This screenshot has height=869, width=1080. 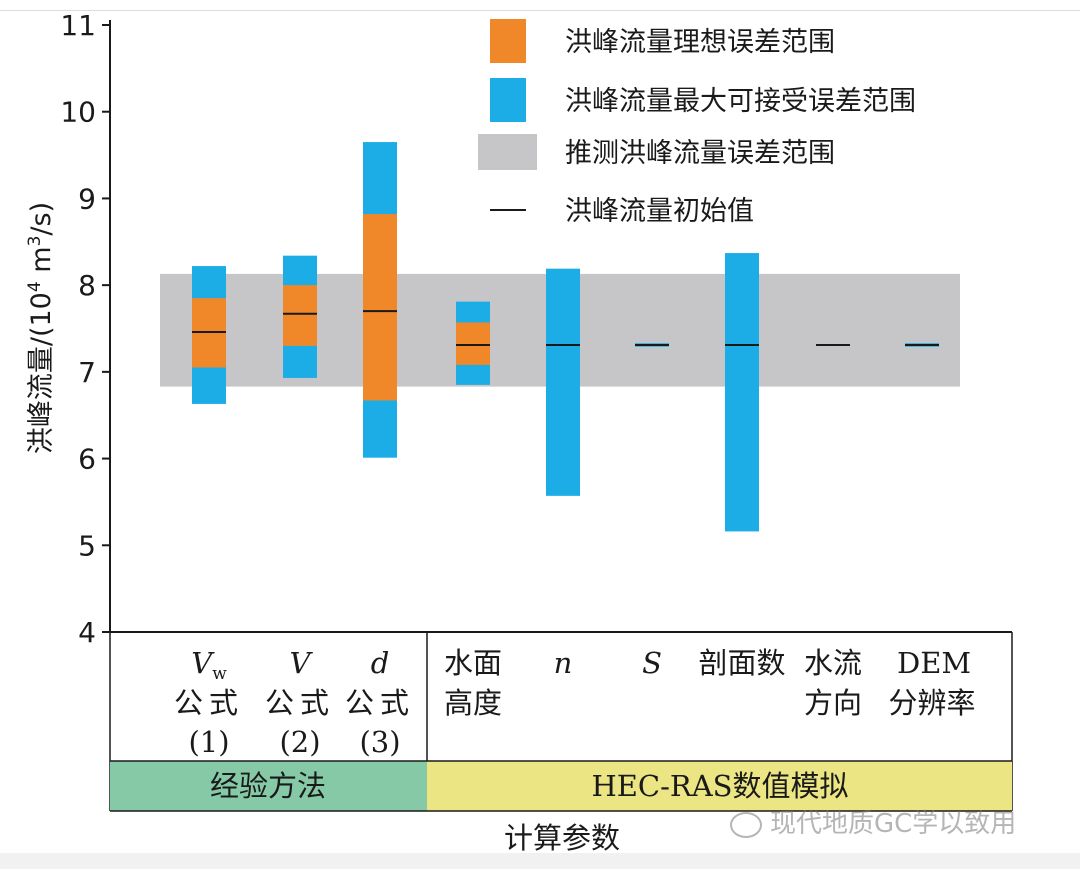 What do you see at coordinates (302, 663) in the screenshot?
I see `category-symbol: V` at bounding box center [302, 663].